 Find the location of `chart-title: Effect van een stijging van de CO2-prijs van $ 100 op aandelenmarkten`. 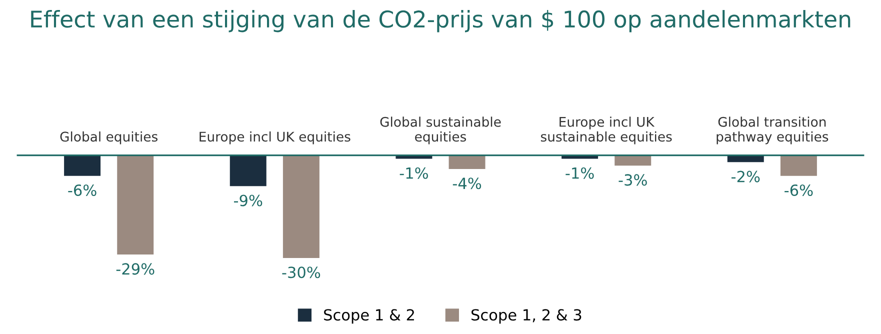

chart-title: Effect van een stijging van de CO2-prijs van $ 100 op aandelenmarkten is located at coordinates (440, 21).